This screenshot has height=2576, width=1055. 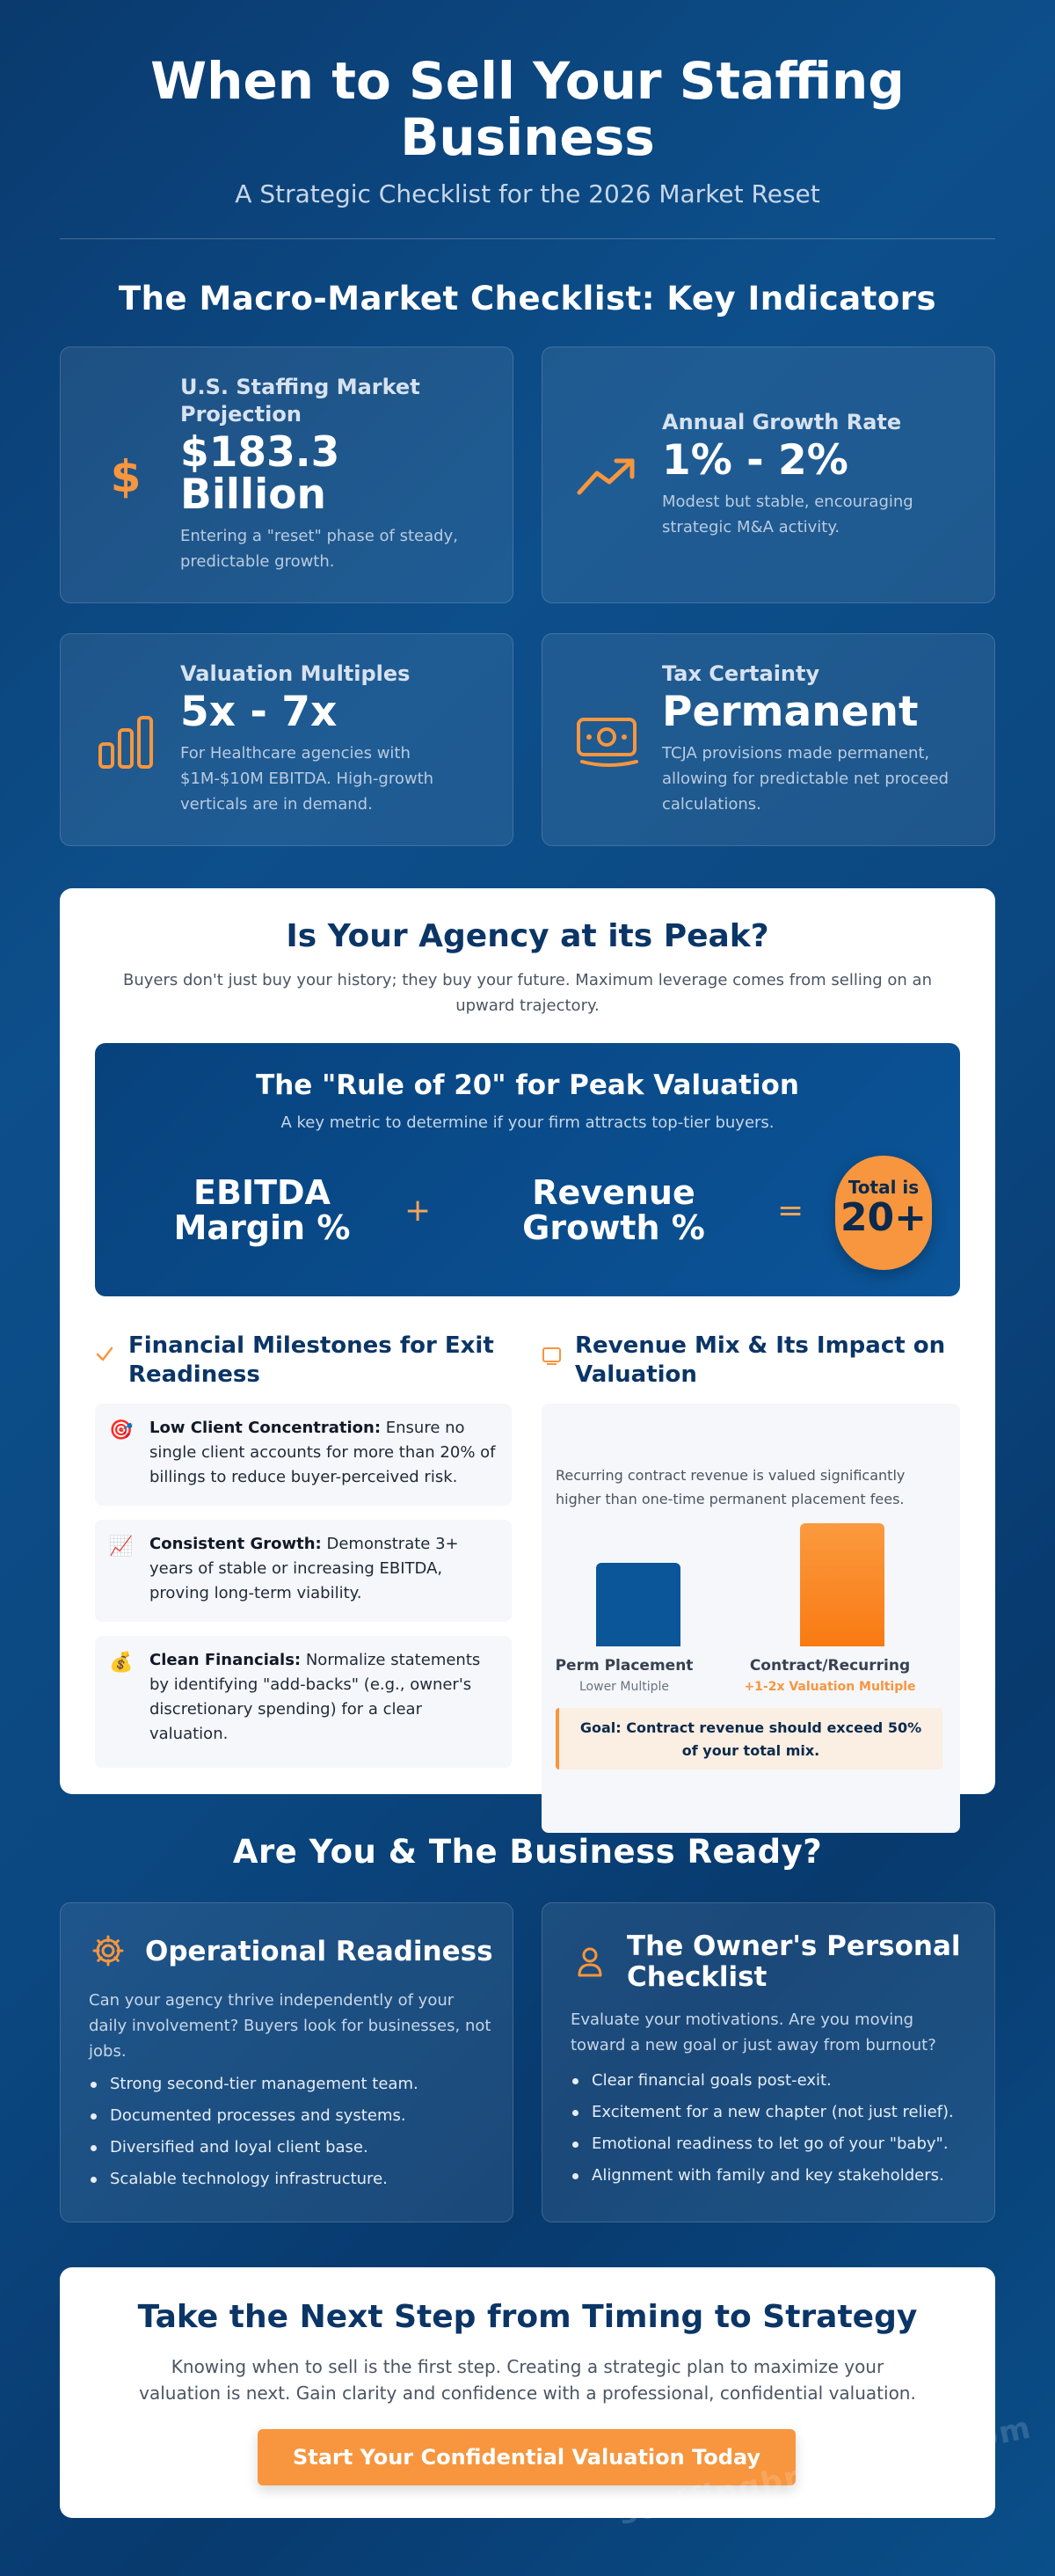 I want to click on milestone-heading: Consistent Growth:, so click(x=235, y=1544).